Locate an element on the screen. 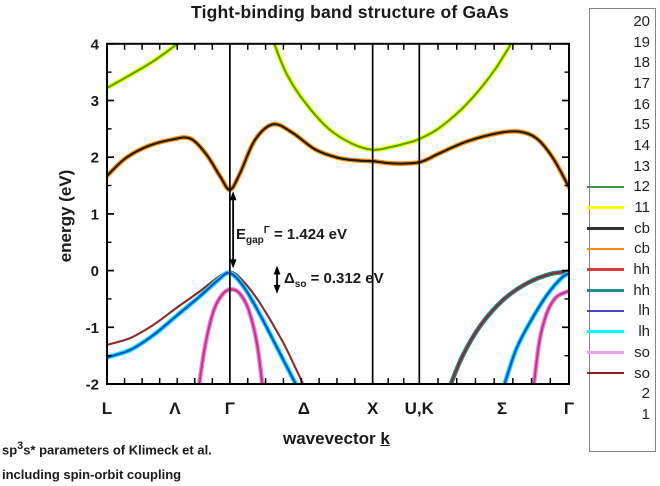 The width and height of the screenshot is (660, 486). so-subscript: so is located at coordinates (300, 284).